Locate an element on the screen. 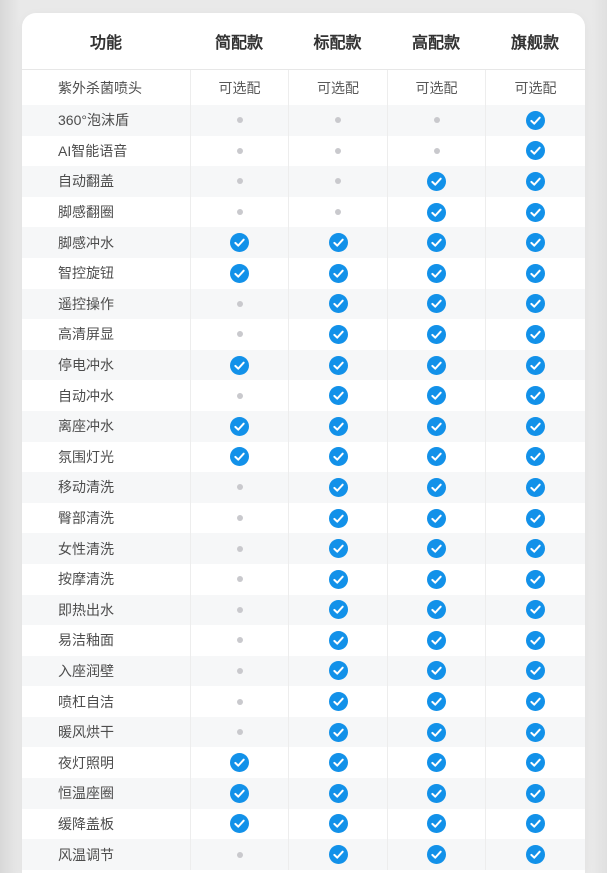 The image size is (607, 873). feature-label: 易洁釉面 is located at coordinates (86, 640).